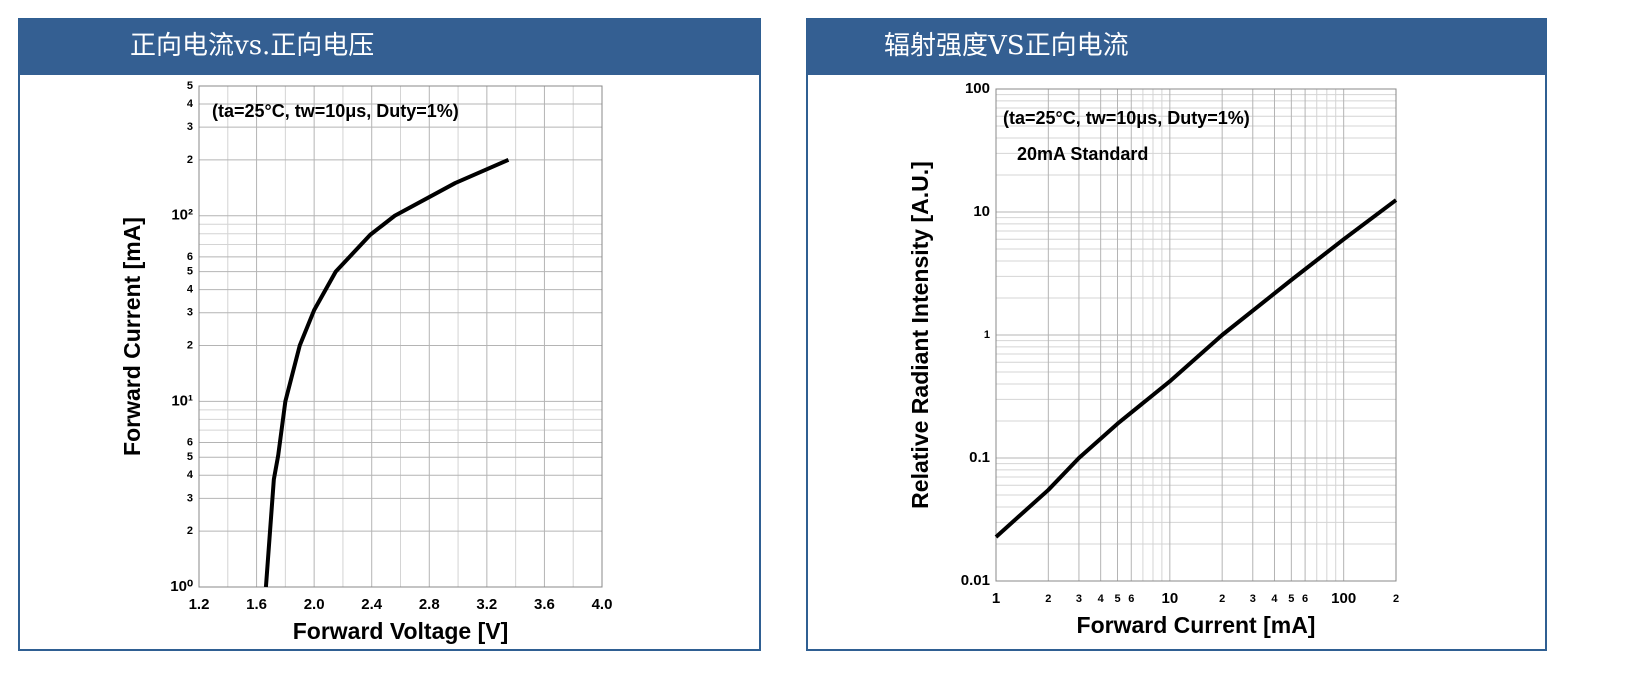 The width and height of the screenshot is (1650, 689). I want to click on x-axis-label: Forward Voltage [V], so click(401, 631).